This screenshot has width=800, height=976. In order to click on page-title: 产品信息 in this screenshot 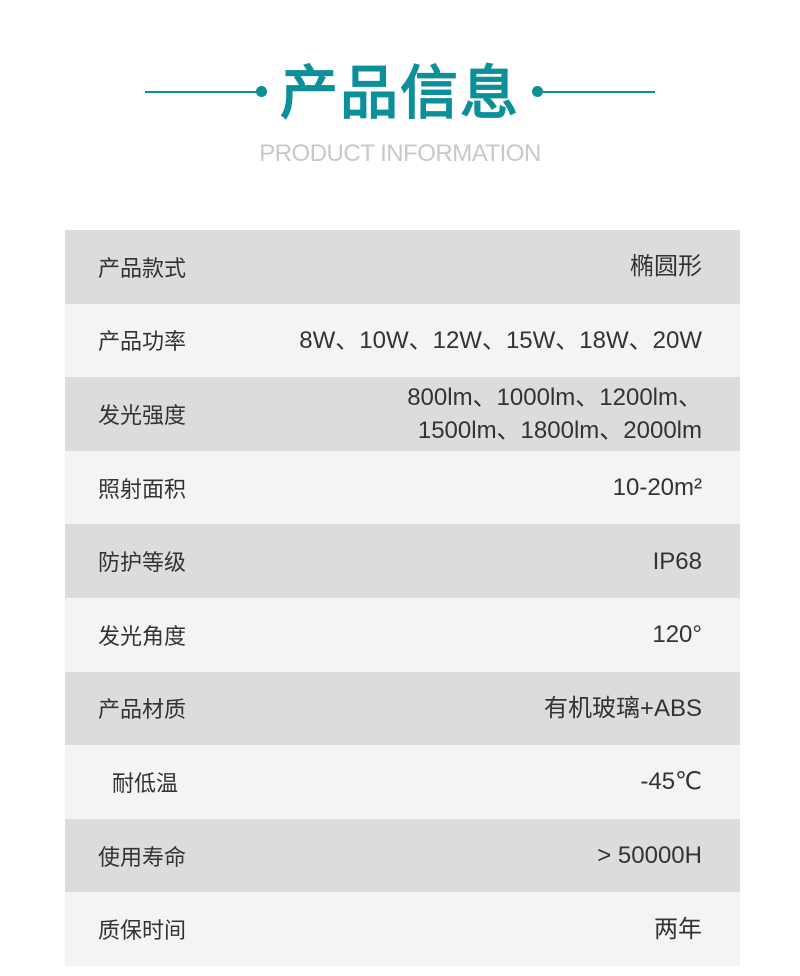, I will do `click(399, 93)`.